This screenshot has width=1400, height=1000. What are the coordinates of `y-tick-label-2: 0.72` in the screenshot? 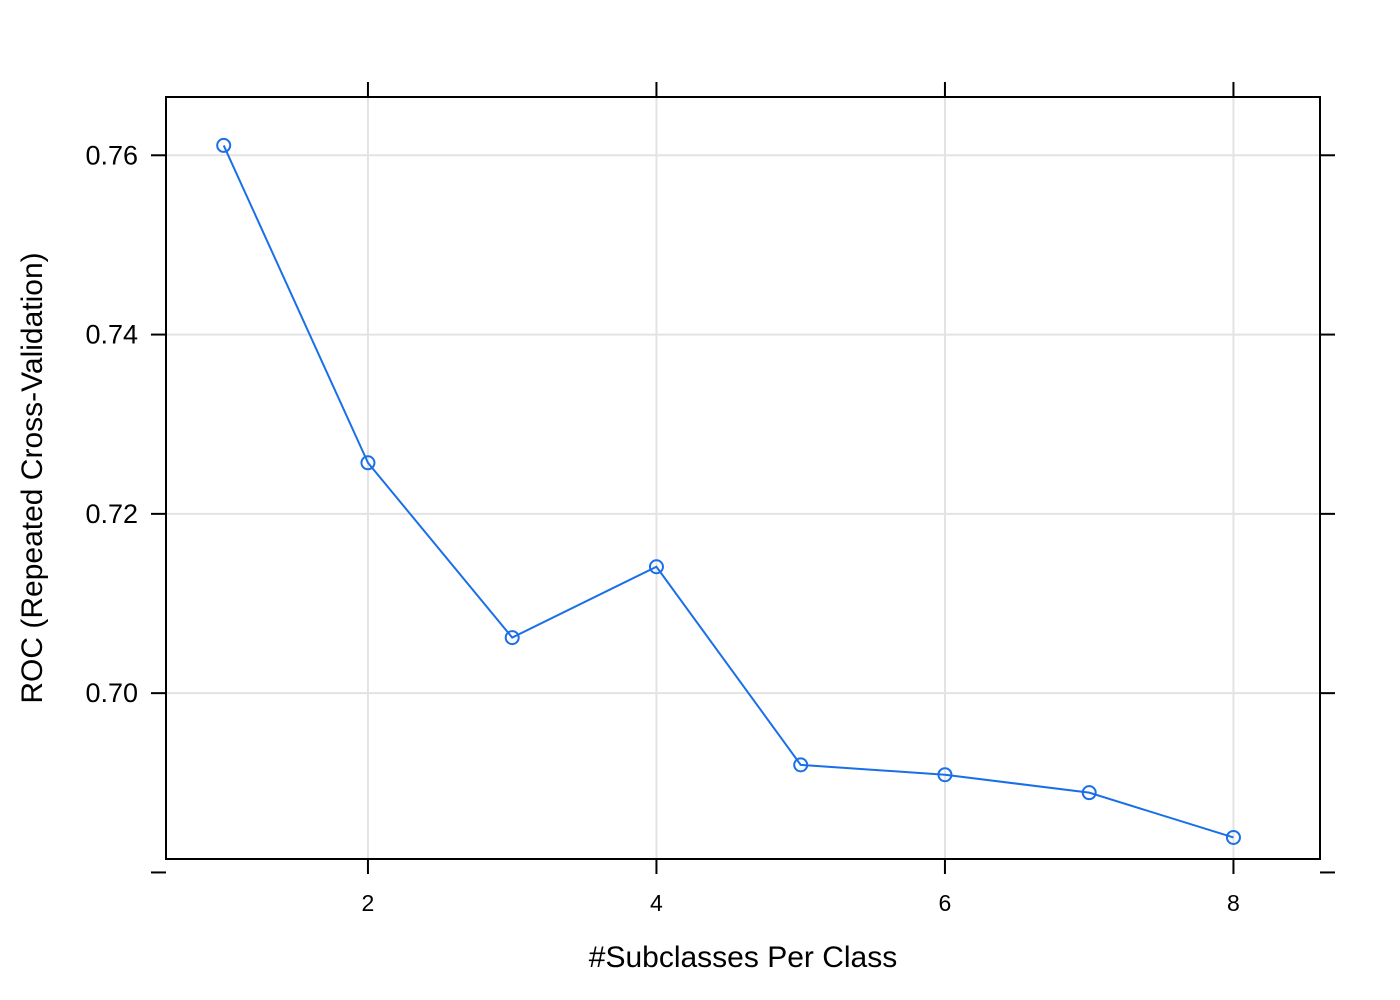 It's located at (111, 514).